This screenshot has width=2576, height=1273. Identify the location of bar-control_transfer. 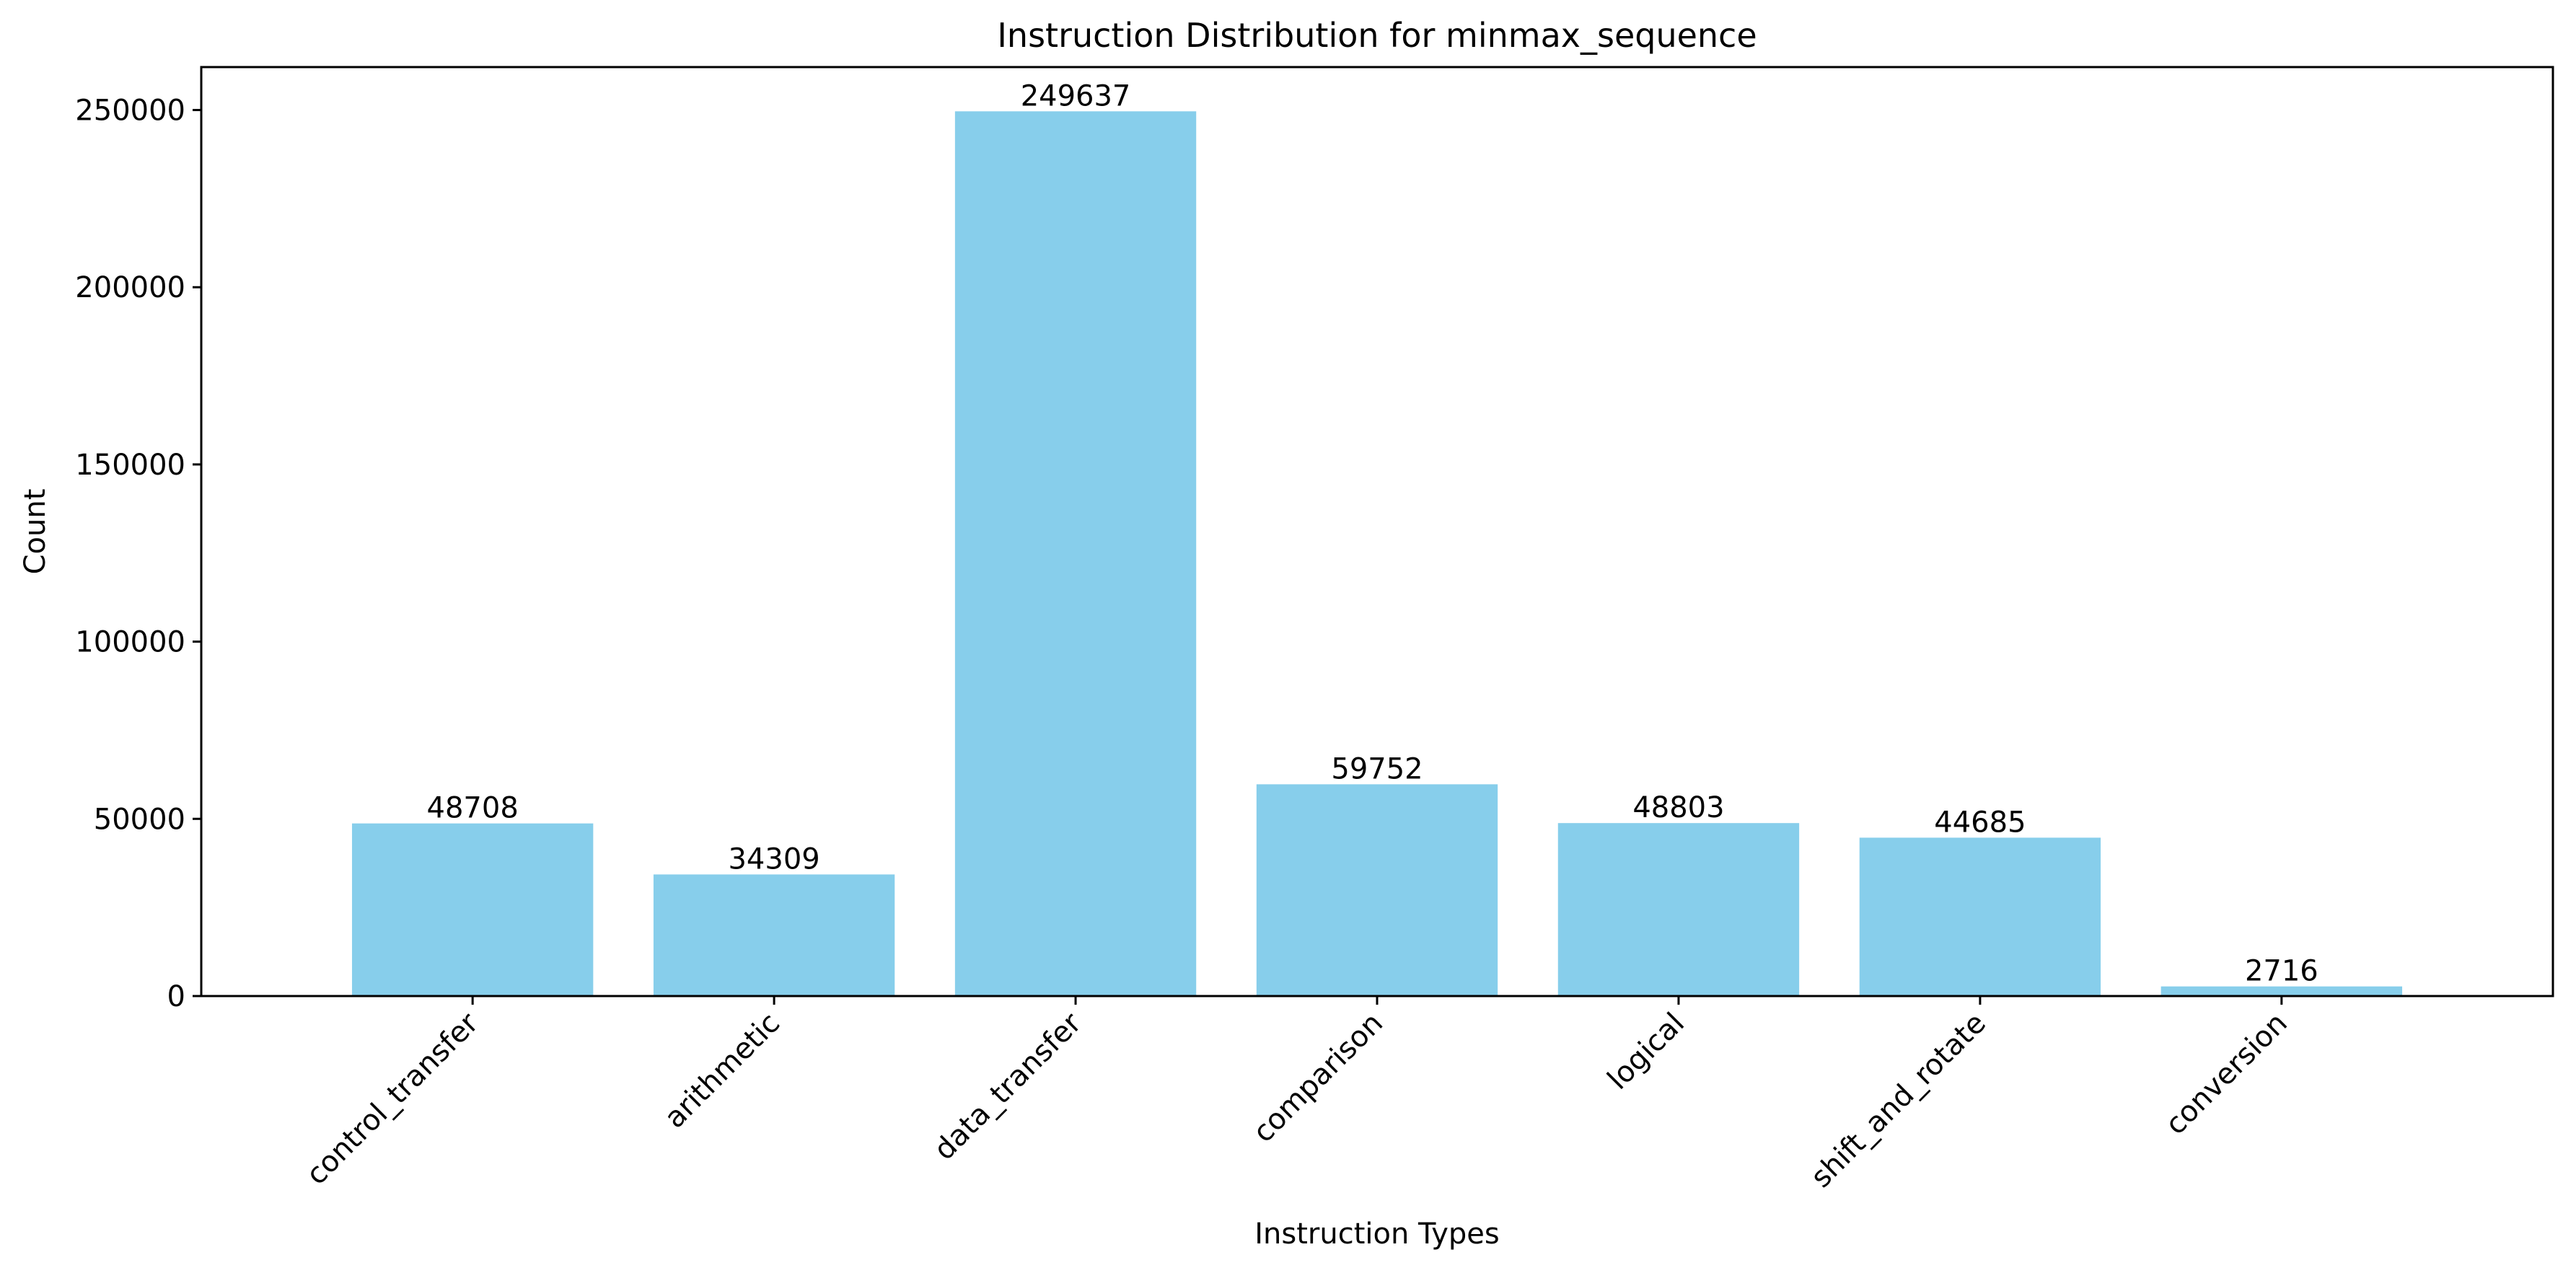
(472, 909).